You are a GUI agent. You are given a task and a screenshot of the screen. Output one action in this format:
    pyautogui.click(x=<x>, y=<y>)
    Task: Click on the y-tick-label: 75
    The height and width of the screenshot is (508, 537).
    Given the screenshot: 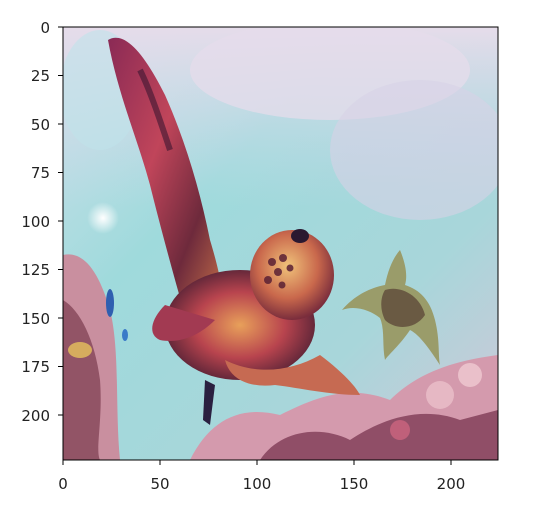 What is the action you would take?
    pyautogui.click(x=40, y=173)
    